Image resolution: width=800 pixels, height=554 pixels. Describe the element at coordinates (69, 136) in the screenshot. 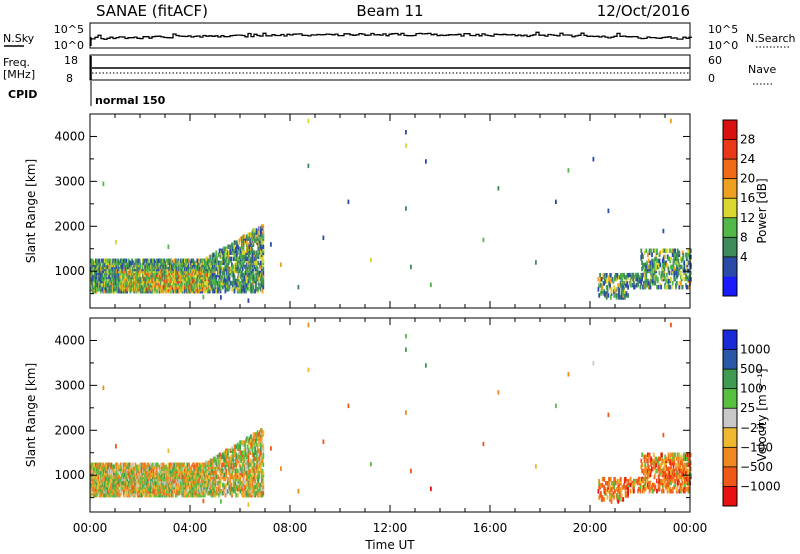

I see `y-tick-label: 4000` at that location.